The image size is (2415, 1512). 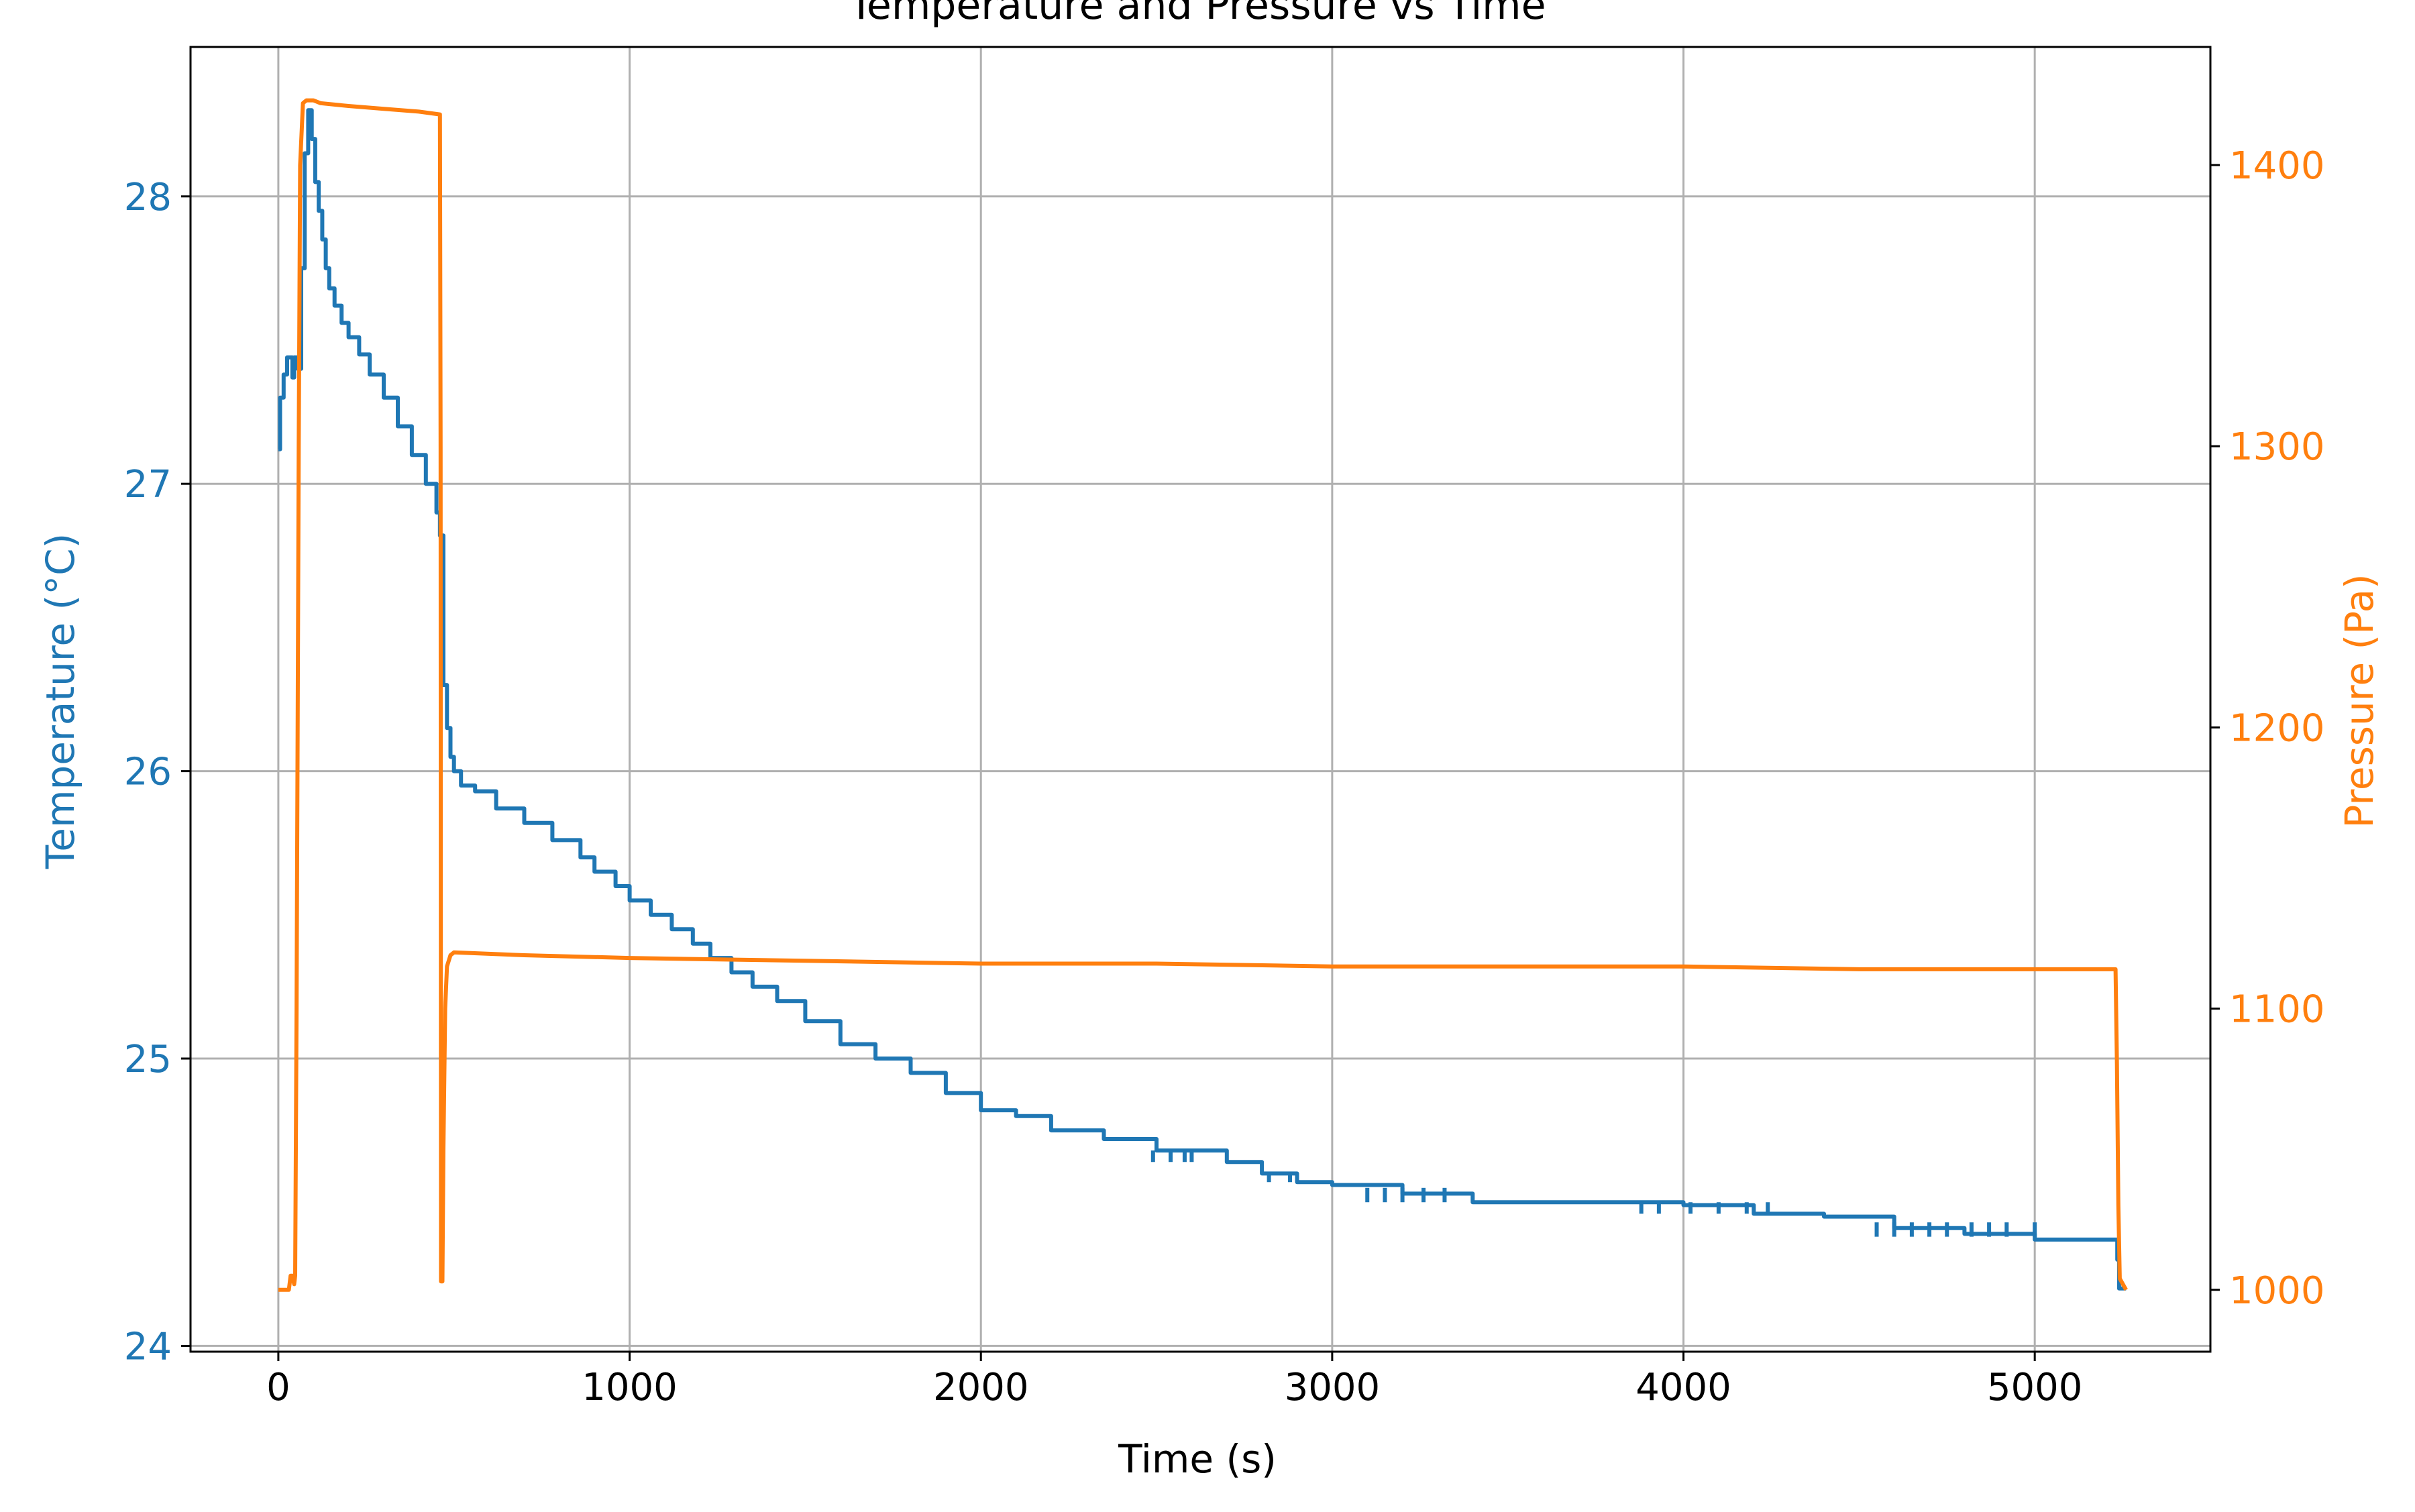 I want to click on x-tick-label: 1000, so click(x=630, y=1388).